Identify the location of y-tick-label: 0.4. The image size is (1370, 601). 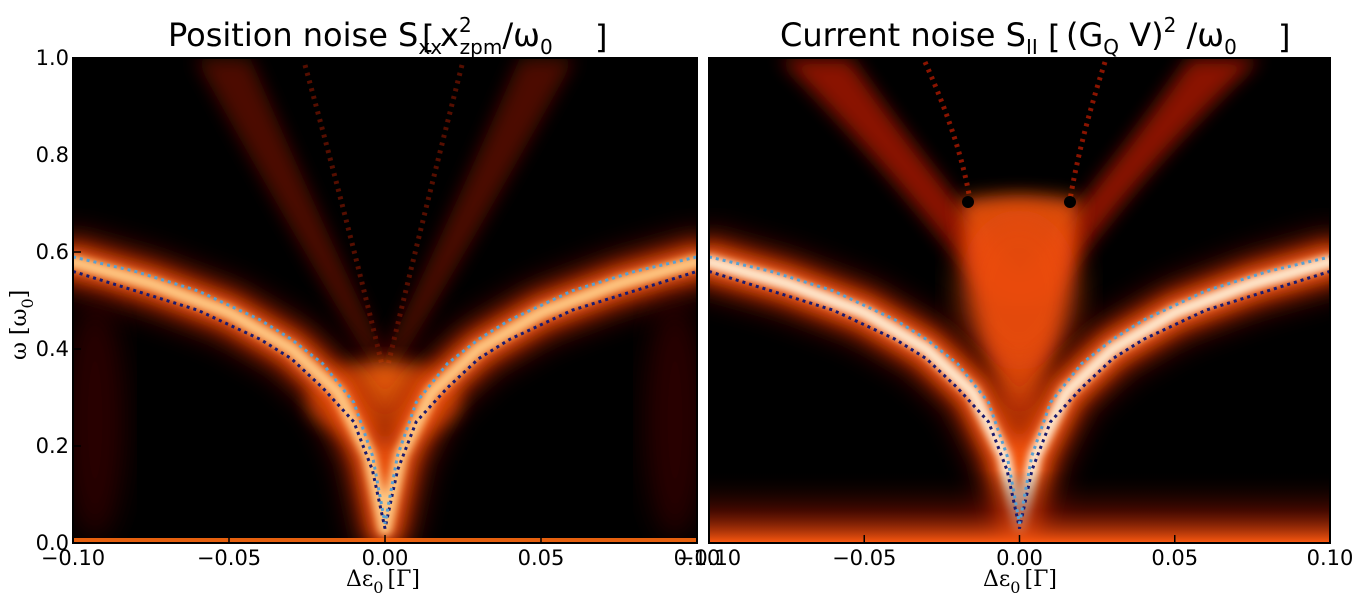
(52, 349).